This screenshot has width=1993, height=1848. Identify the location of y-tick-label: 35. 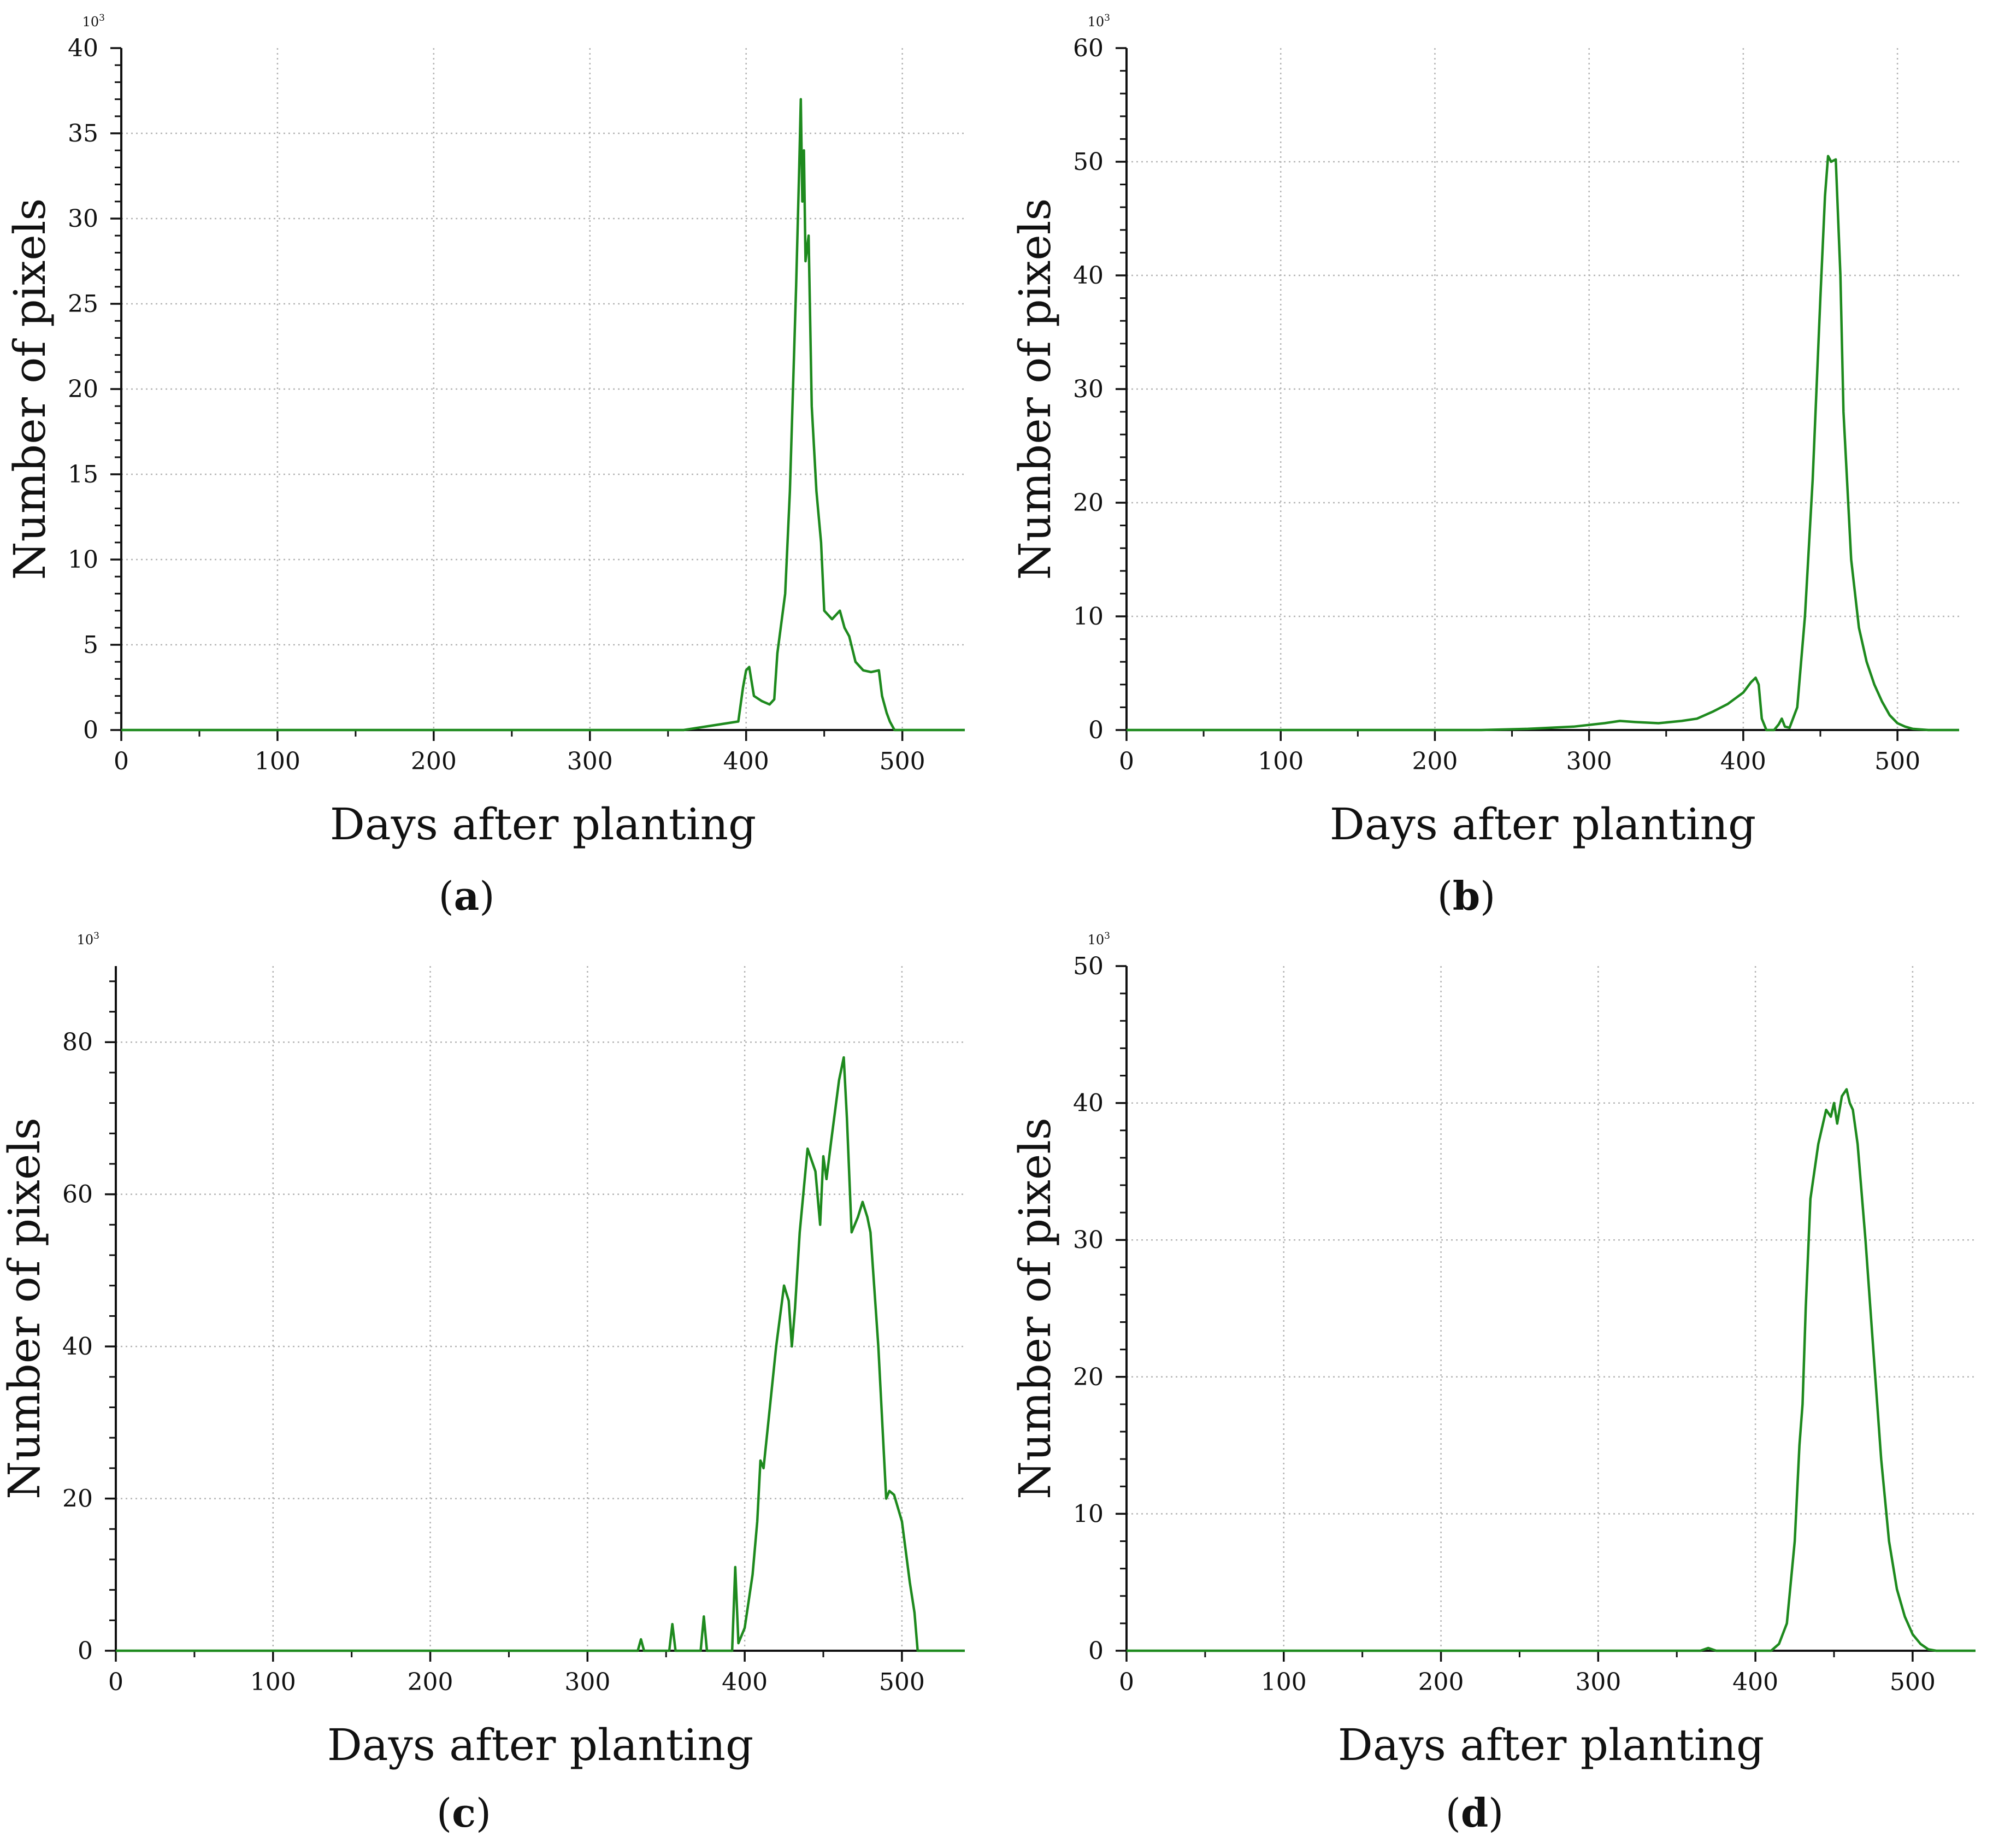
(83, 134).